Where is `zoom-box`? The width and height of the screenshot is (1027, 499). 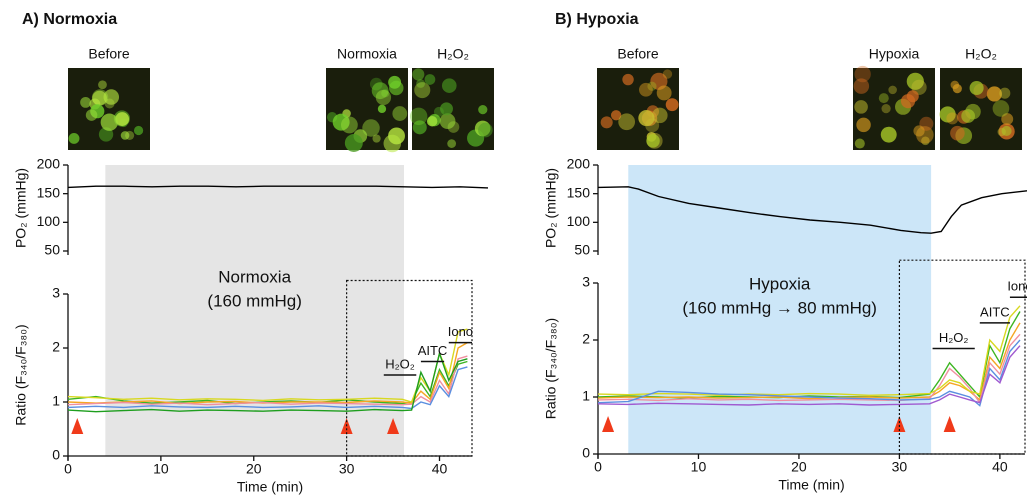
zoom-box is located at coordinates (962, 357).